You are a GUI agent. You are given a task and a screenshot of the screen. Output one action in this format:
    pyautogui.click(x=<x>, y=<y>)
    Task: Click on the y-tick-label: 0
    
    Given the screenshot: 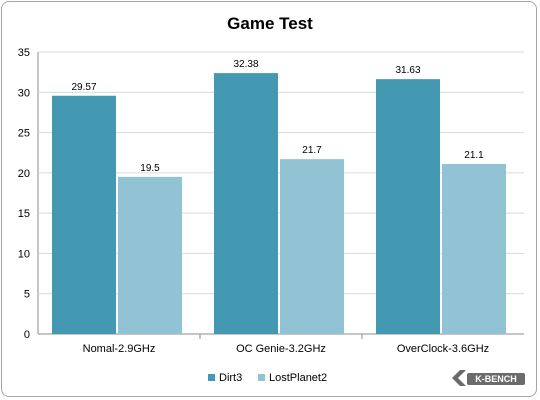 What is the action you would take?
    pyautogui.click(x=27, y=335)
    